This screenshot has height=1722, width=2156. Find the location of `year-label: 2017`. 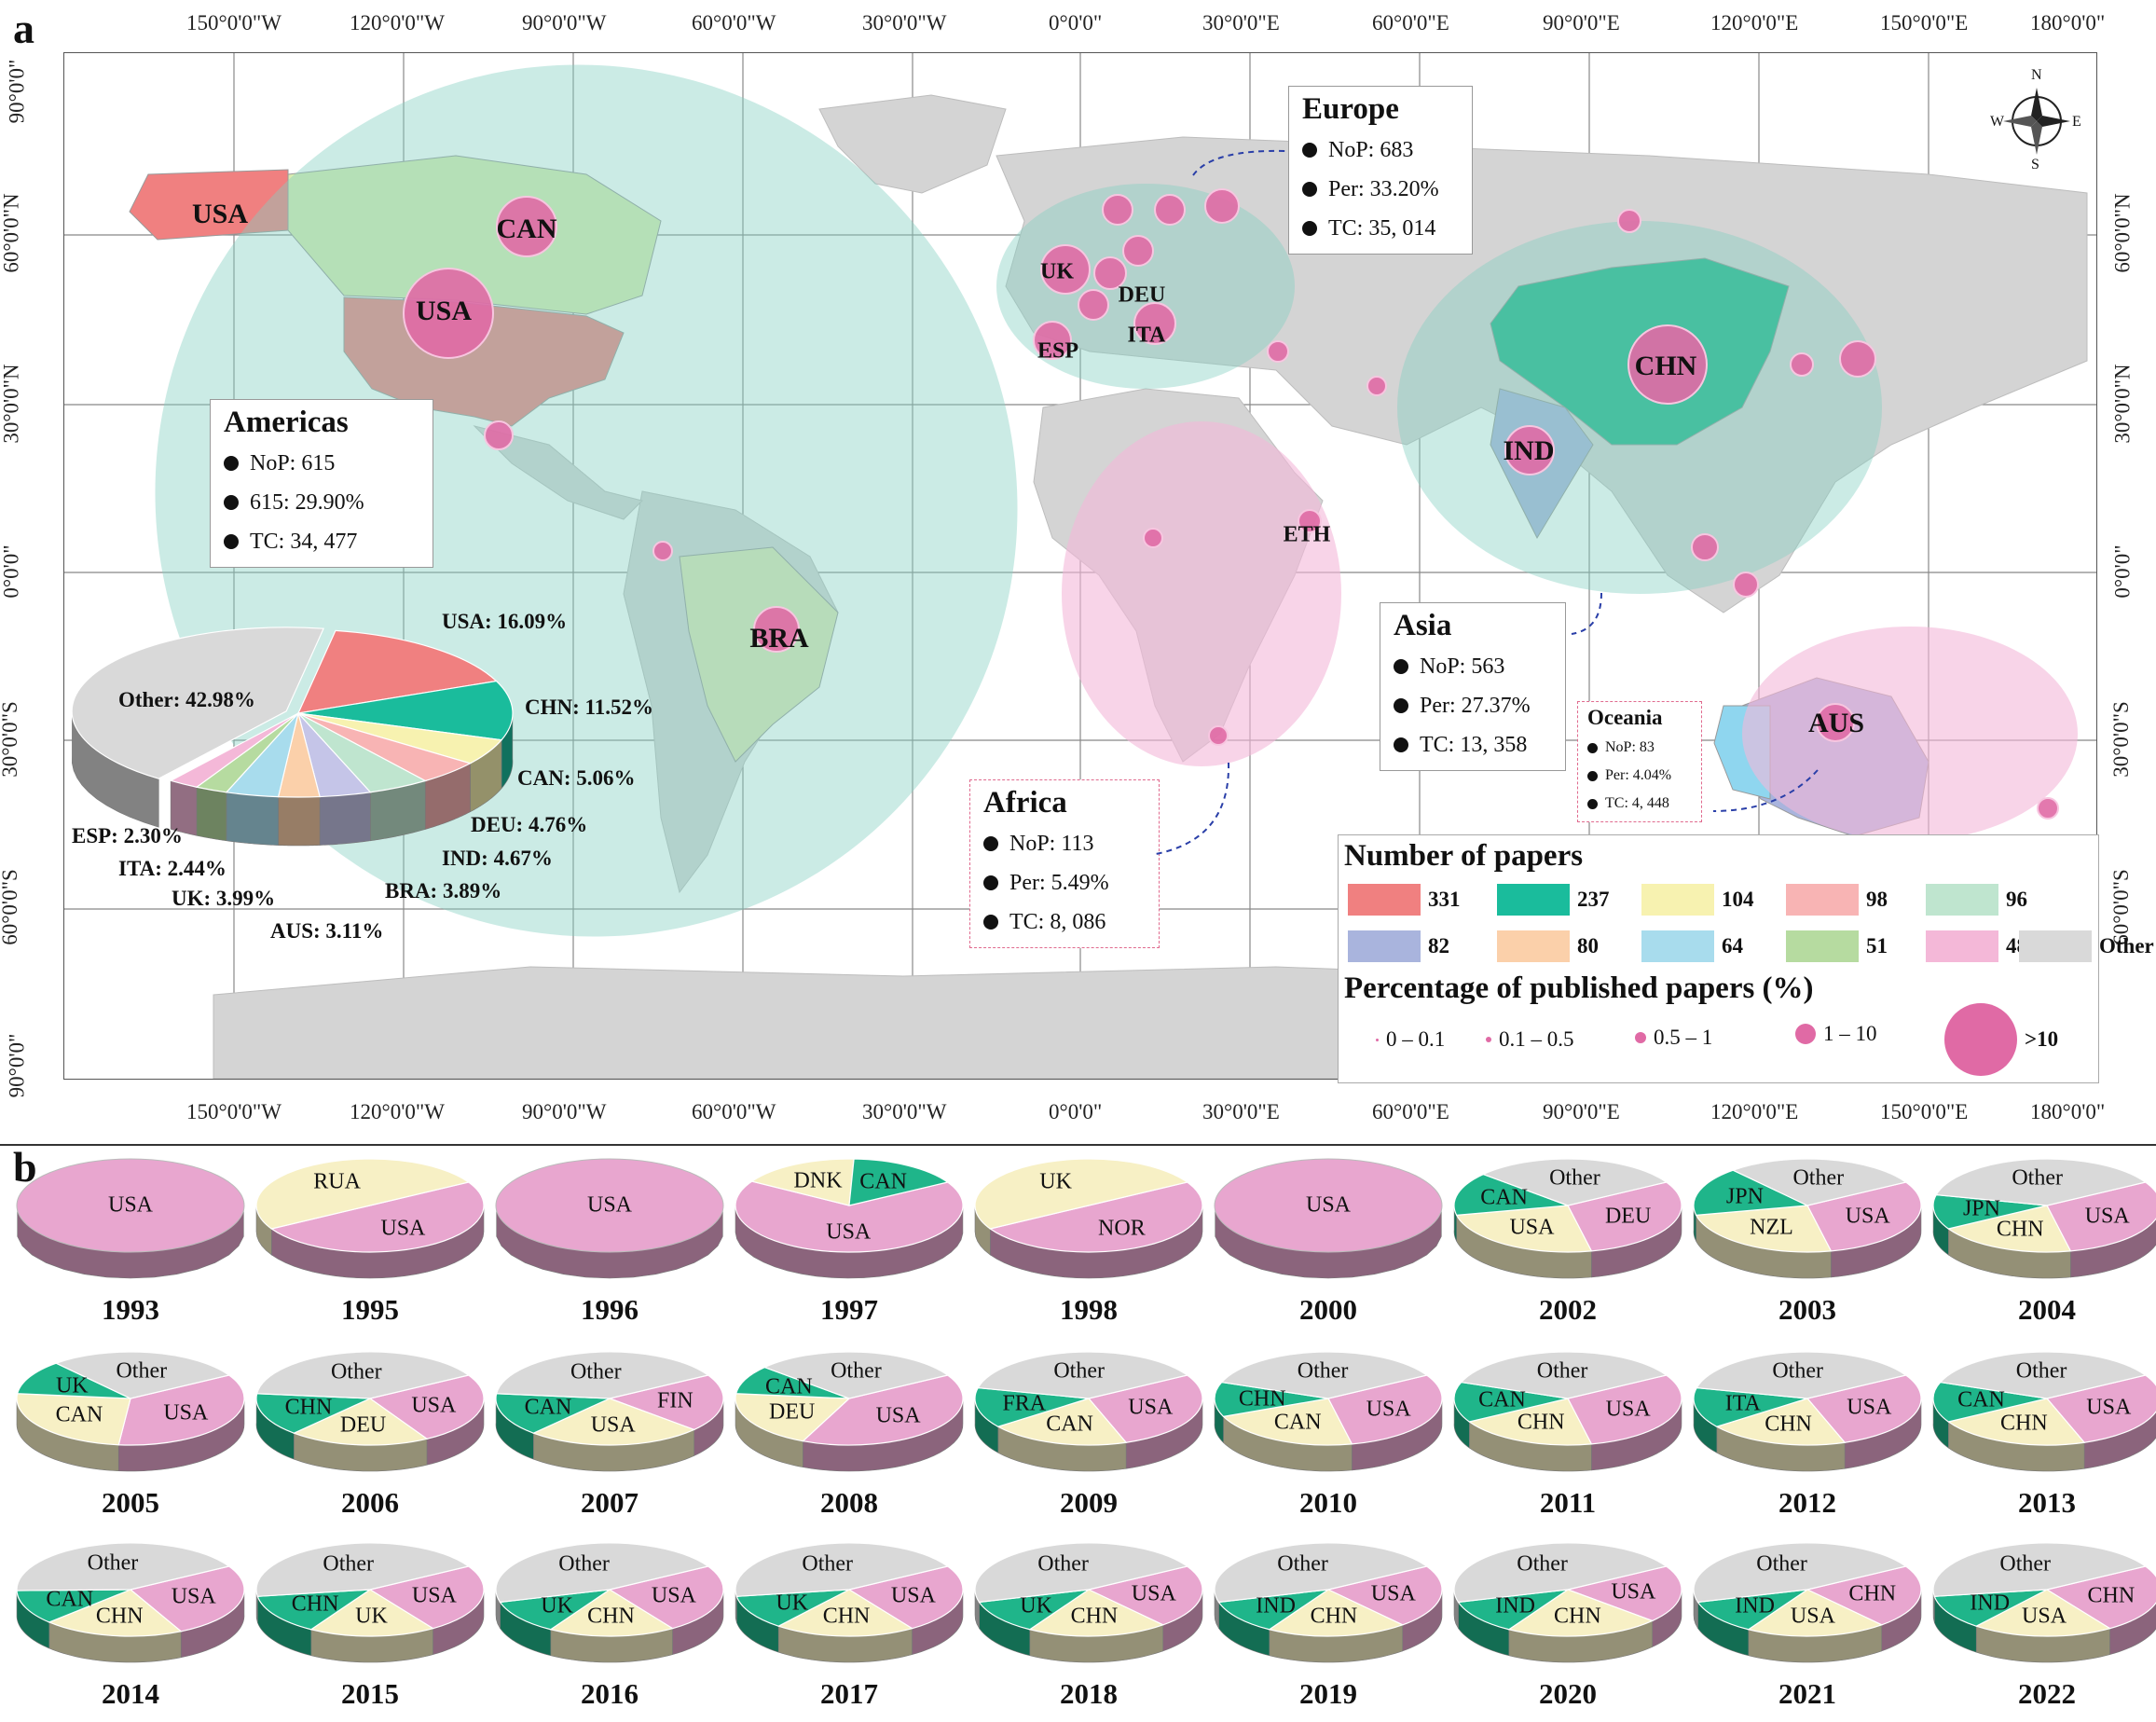

year-label: 2017 is located at coordinates (849, 1693).